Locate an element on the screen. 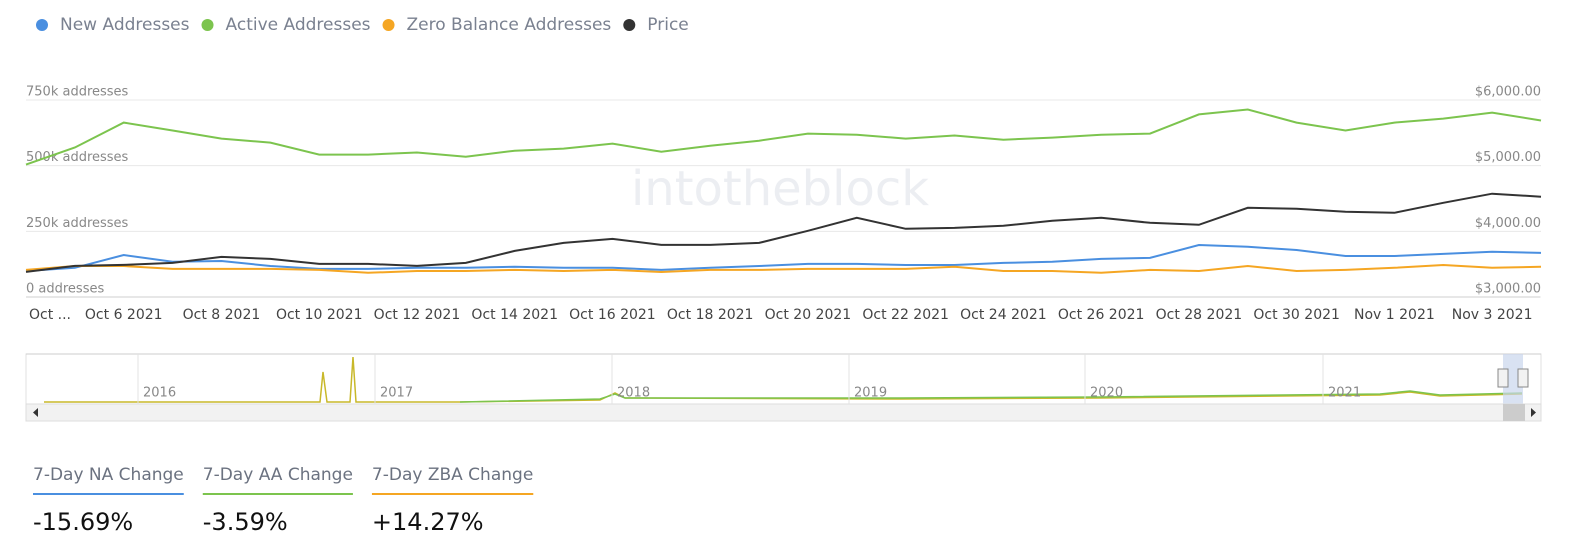  x-tick-label: Oct 8 2021 is located at coordinates (222, 315).